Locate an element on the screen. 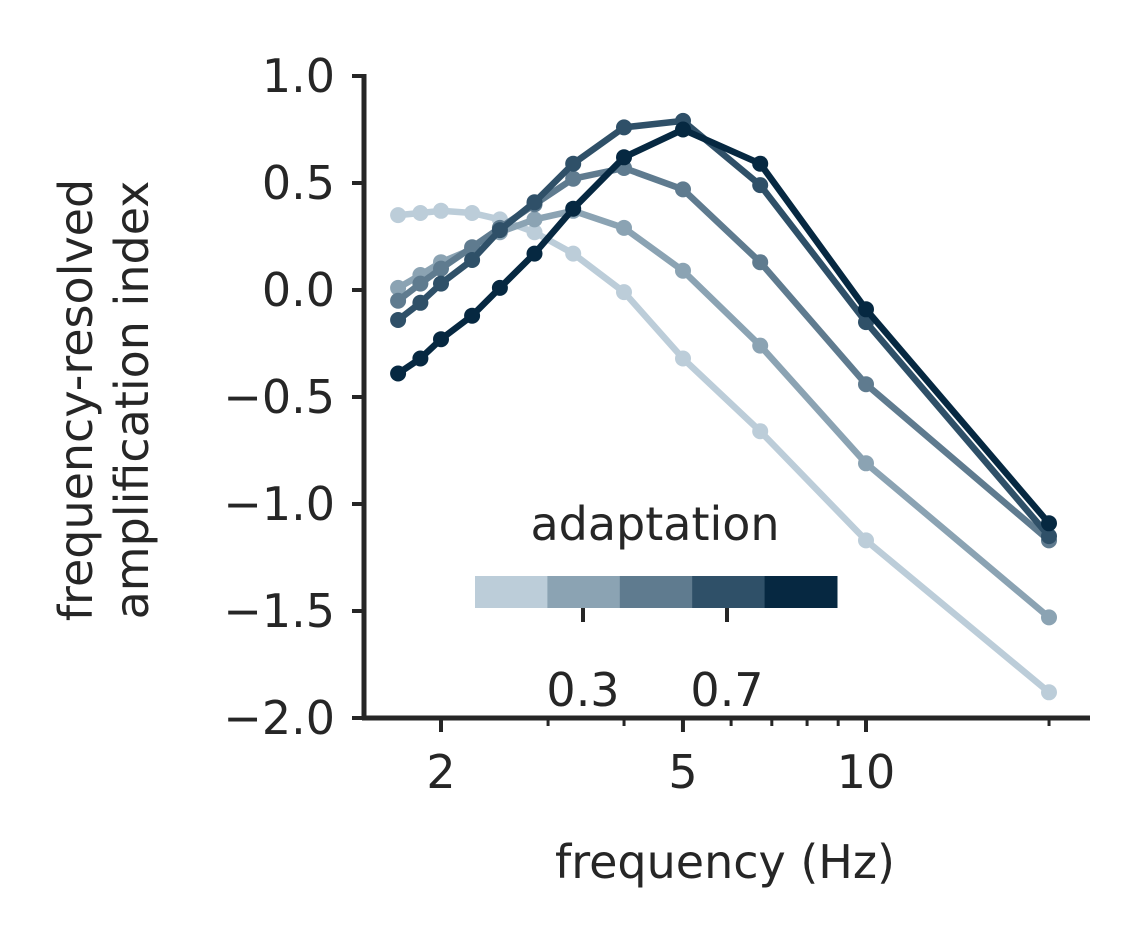  y-tick-label: 1.0 is located at coordinates (298, 76).